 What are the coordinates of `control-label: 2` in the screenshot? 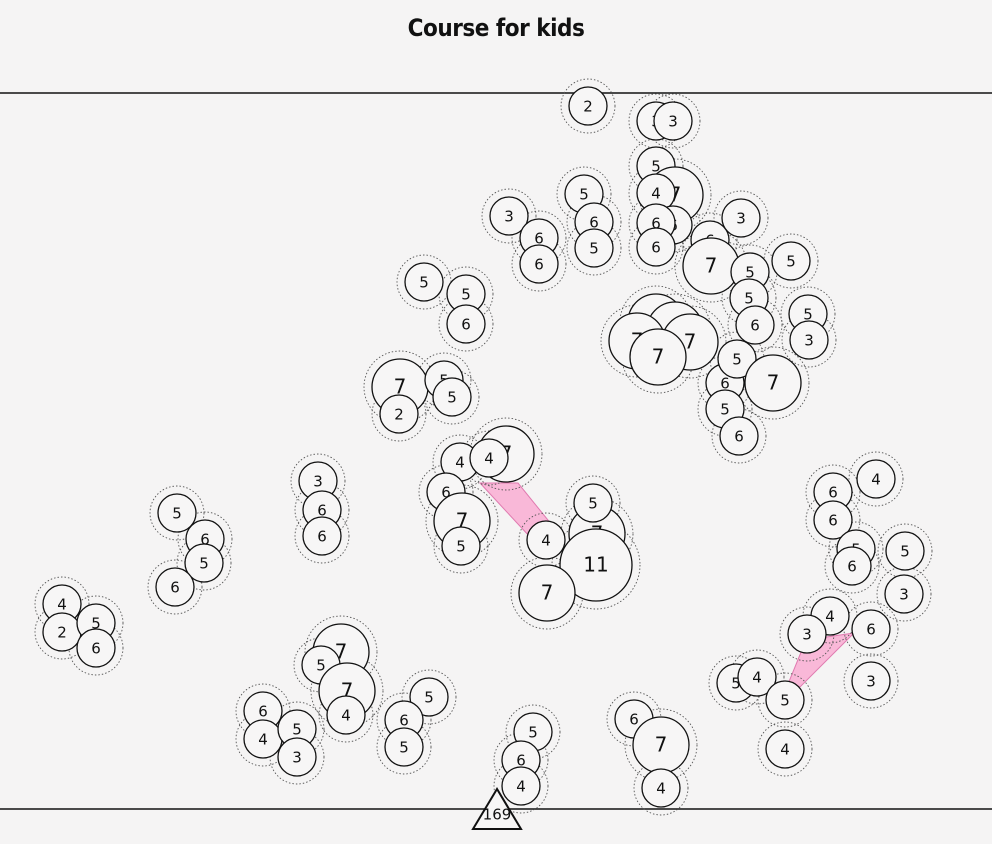 It's located at (62, 633).